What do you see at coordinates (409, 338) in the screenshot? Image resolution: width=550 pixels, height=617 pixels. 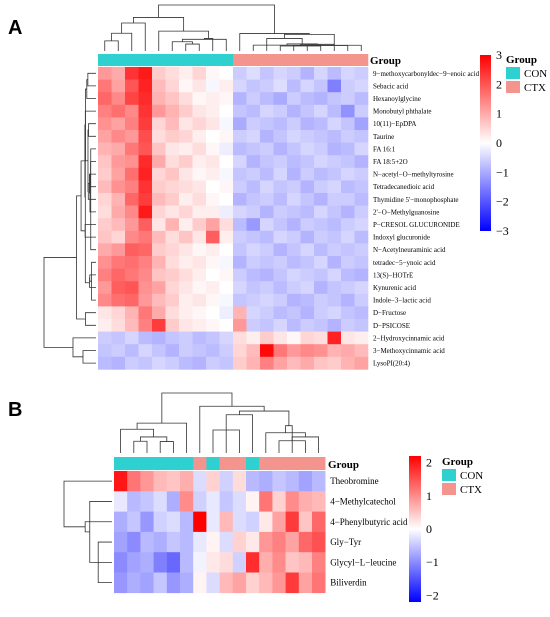 I see `panel-a-row-label: 2−Hydroxycinnamic acid` at bounding box center [409, 338].